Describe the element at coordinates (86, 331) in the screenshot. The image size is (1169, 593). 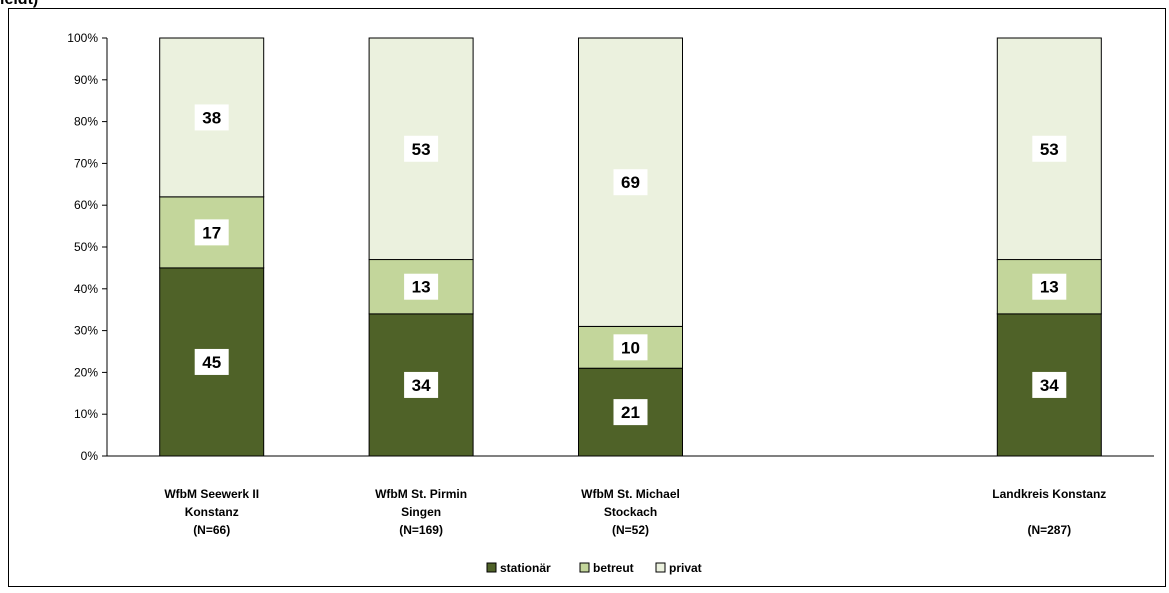
I see `y-tick-label: 30%` at that location.